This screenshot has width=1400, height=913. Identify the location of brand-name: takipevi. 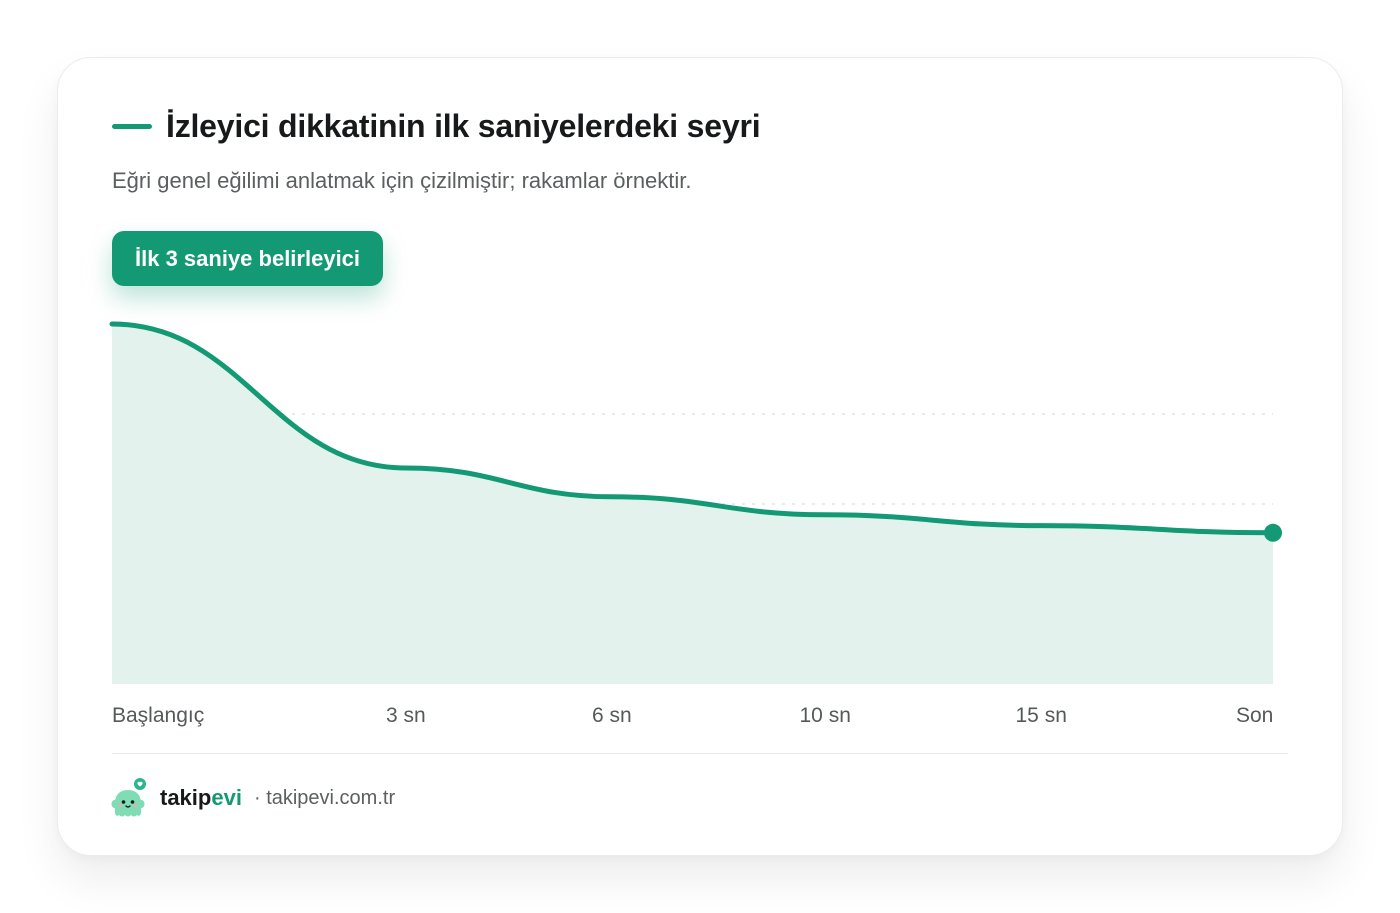
(201, 798).